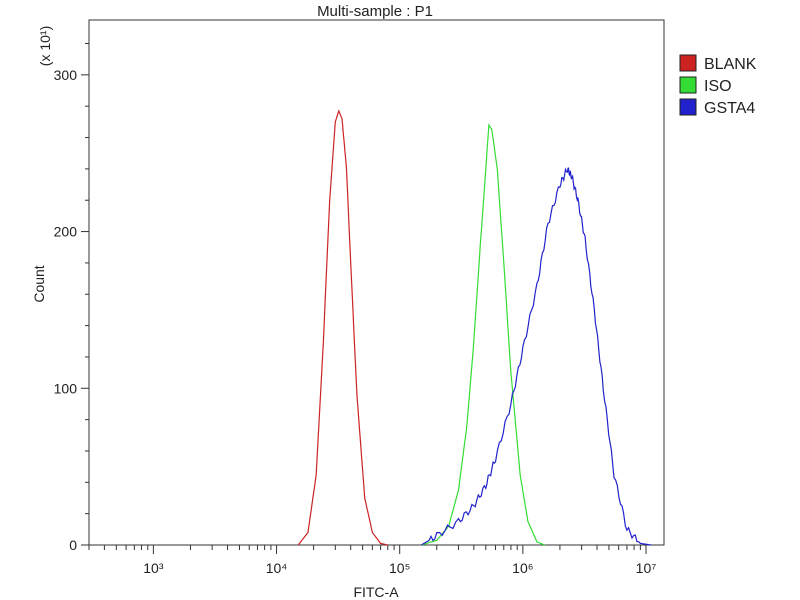 Image resolution: width=800 pixels, height=600 pixels. What do you see at coordinates (376, 592) in the screenshot?
I see `x-axis-label: FITC-A` at bounding box center [376, 592].